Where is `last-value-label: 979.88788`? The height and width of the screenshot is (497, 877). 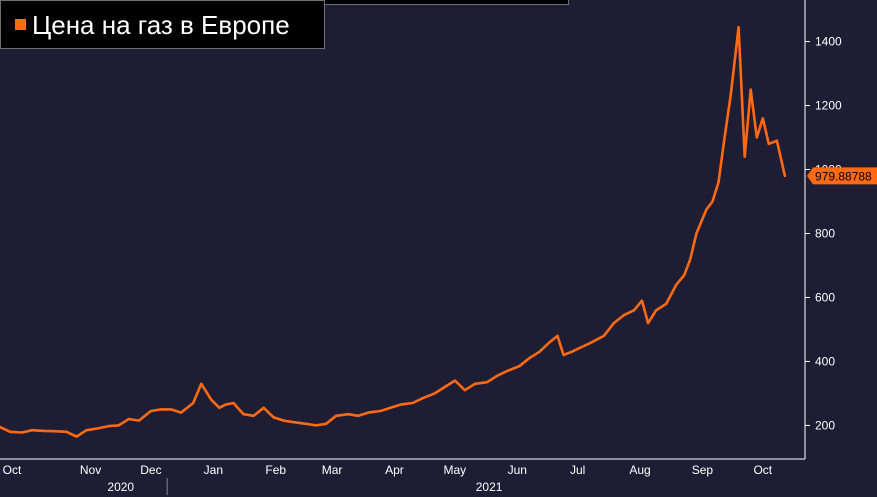
last-value-label: 979.88788 is located at coordinates (843, 176).